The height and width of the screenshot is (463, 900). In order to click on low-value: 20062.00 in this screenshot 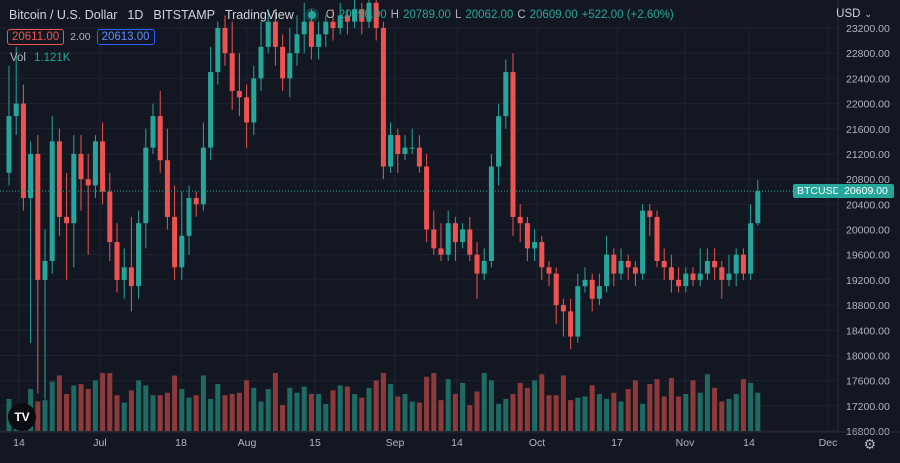, I will do `click(489, 15)`.